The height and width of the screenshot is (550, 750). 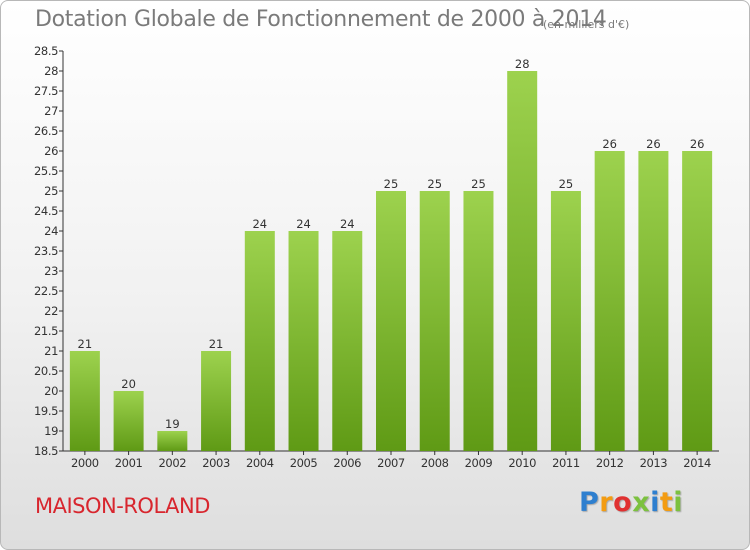 I want to click on data-label-2001: 20, so click(x=128, y=384).